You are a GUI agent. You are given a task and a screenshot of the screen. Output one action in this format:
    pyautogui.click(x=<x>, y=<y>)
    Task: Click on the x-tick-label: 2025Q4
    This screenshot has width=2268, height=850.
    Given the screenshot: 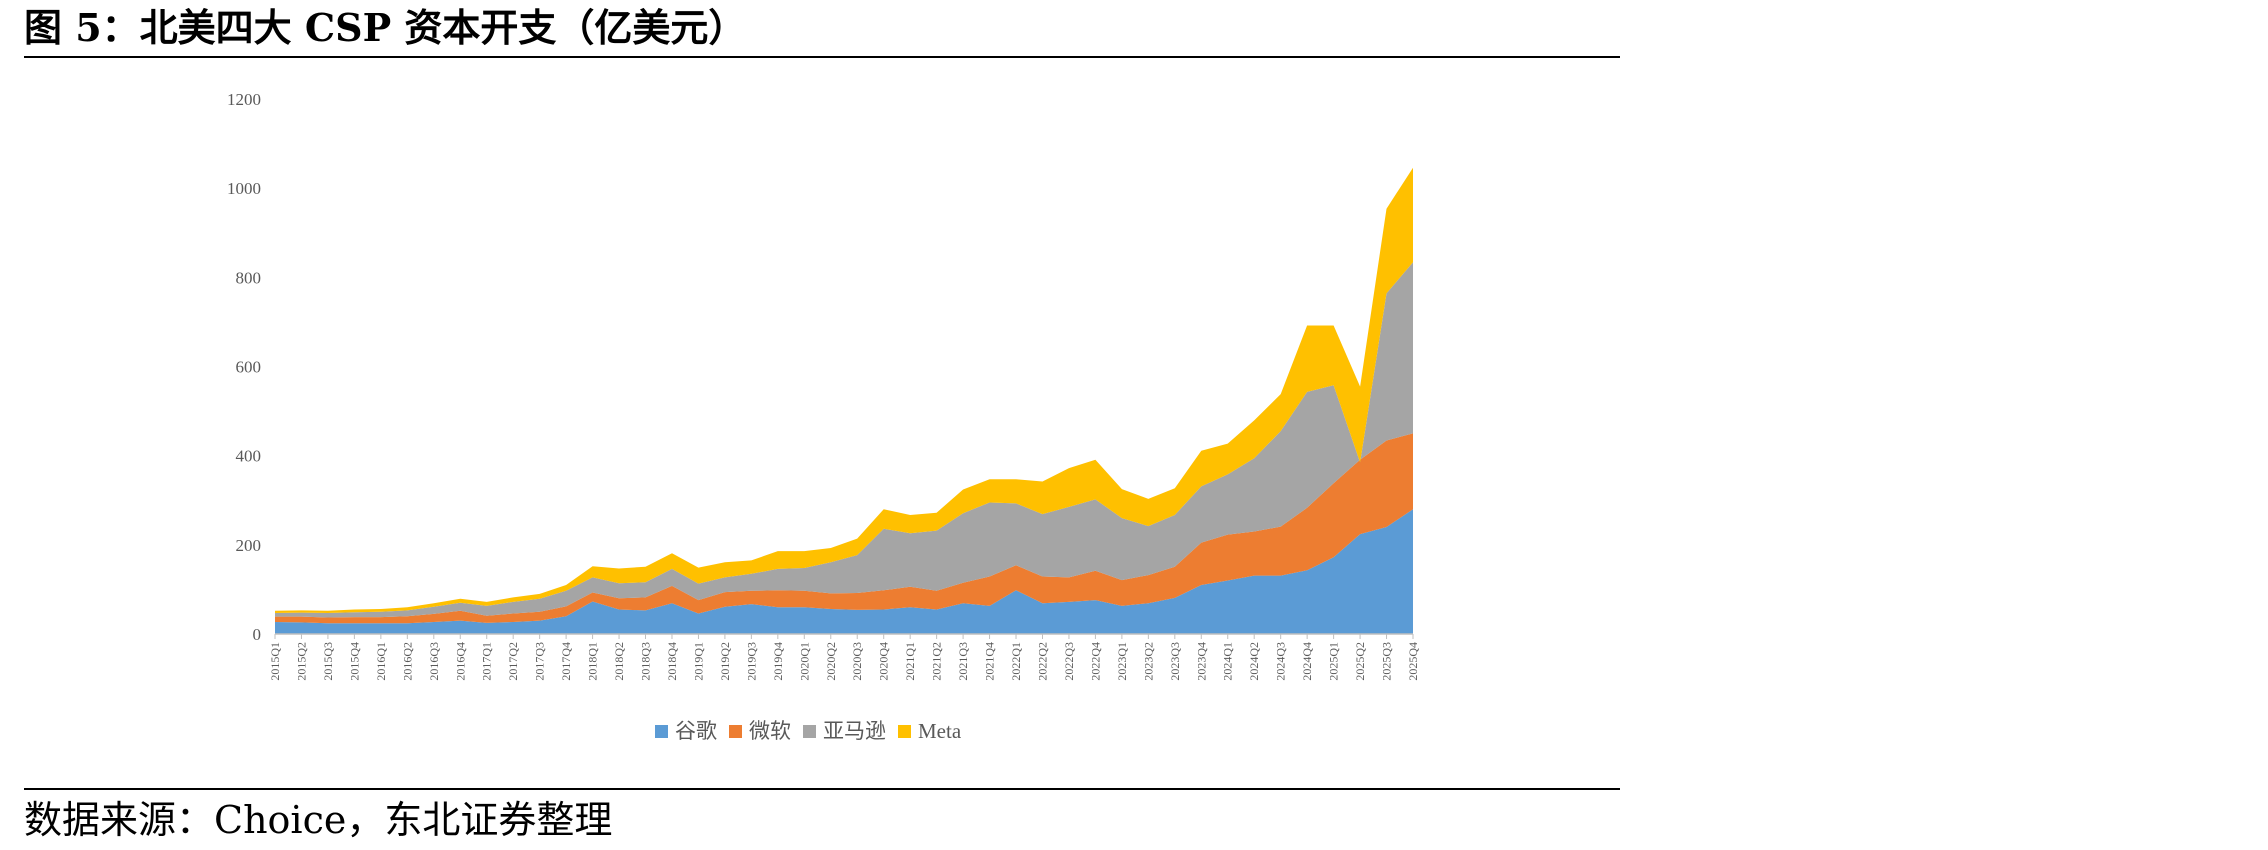 What is the action you would take?
    pyautogui.click(x=1413, y=661)
    